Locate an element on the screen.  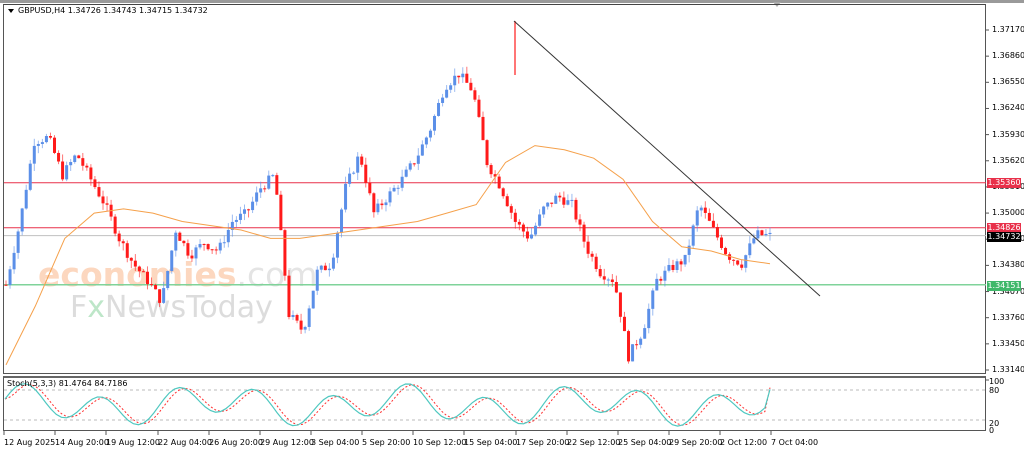
window-top-border is located at coordinates (512, 1).